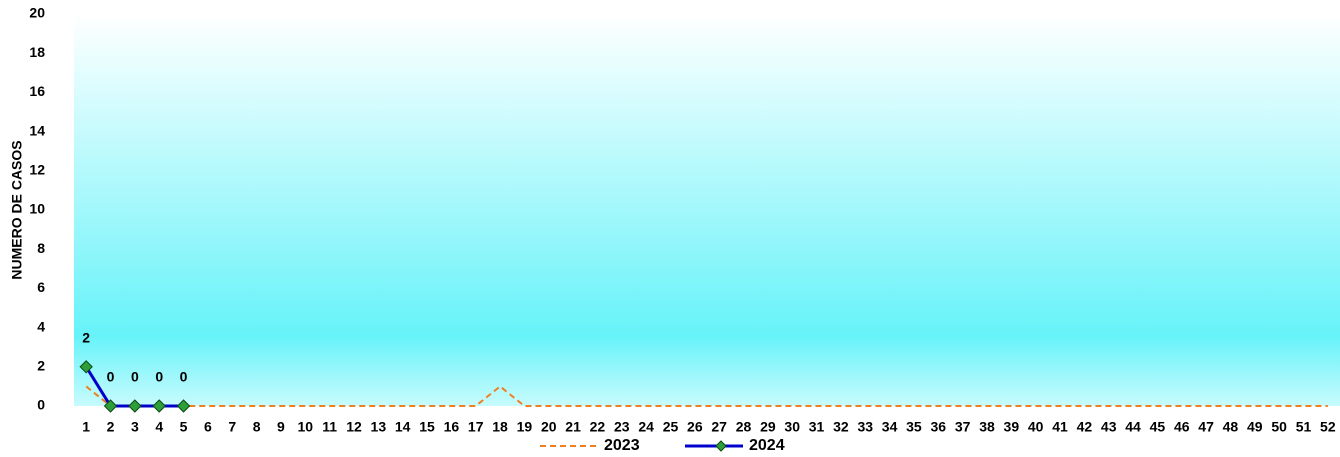 The width and height of the screenshot is (1340, 457). Describe the element at coordinates (573, 427) in the screenshot. I see `x-tick-label: 21` at that location.